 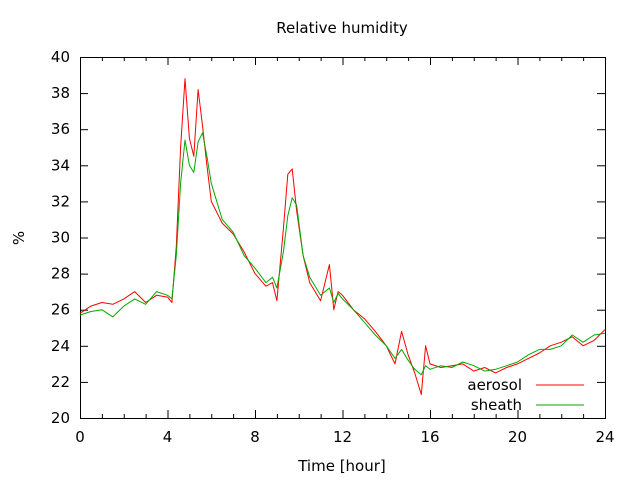 What do you see at coordinates (517, 437) in the screenshot?
I see `x-tick-label: 20` at bounding box center [517, 437].